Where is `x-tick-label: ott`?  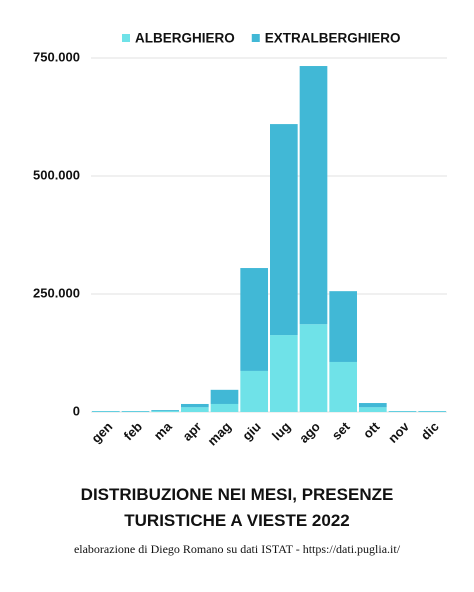
x-tick-label: ott is located at coordinates (371, 429).